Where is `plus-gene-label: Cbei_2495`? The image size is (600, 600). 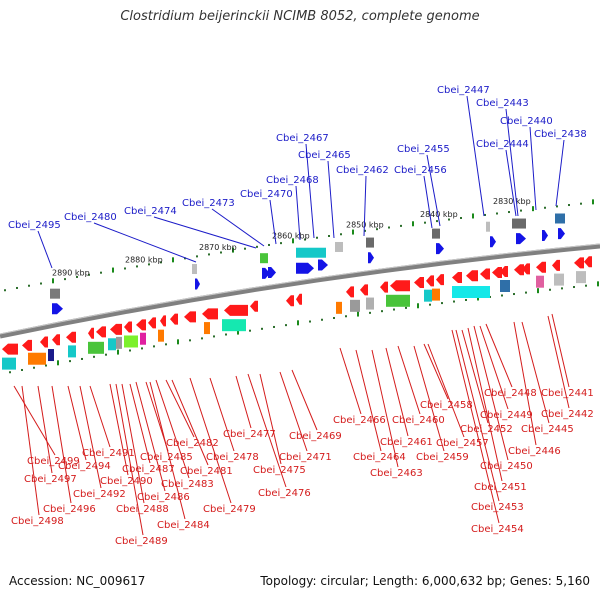 plus-gene-label: Cbei_2495 is located at coordinates (34, 225).